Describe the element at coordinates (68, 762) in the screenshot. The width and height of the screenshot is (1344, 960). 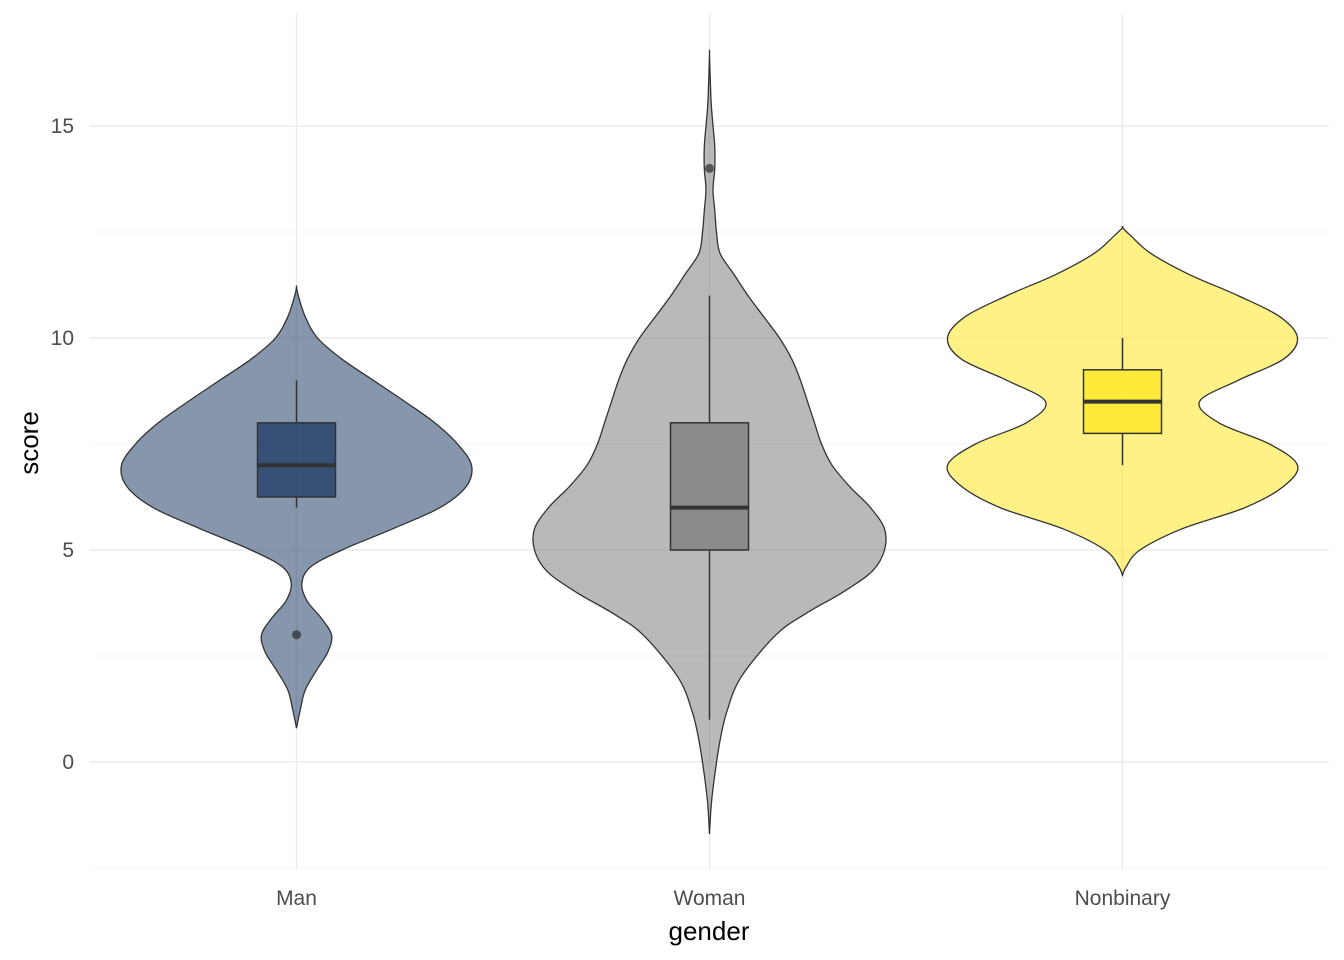
I see `y-tick-label: 0` at that location.